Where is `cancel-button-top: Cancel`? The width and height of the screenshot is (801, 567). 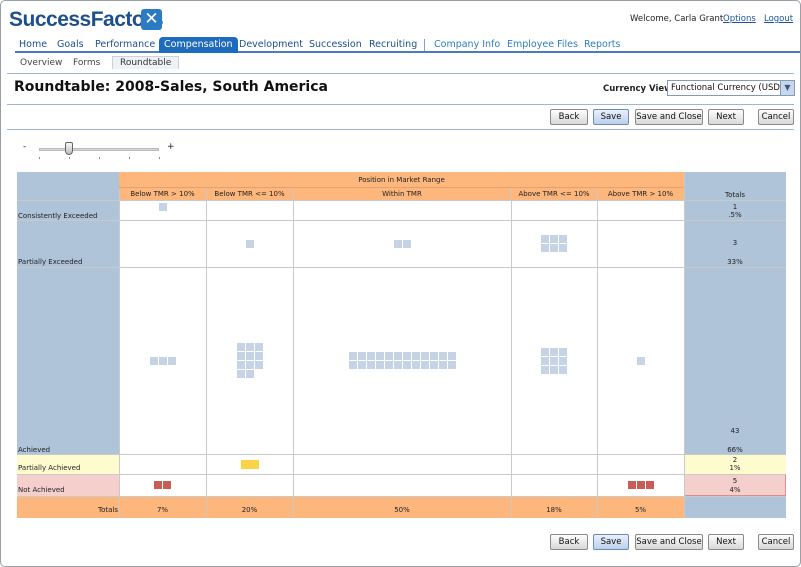
cancel-button-top: Cancel is located at coordinates (776, 117).